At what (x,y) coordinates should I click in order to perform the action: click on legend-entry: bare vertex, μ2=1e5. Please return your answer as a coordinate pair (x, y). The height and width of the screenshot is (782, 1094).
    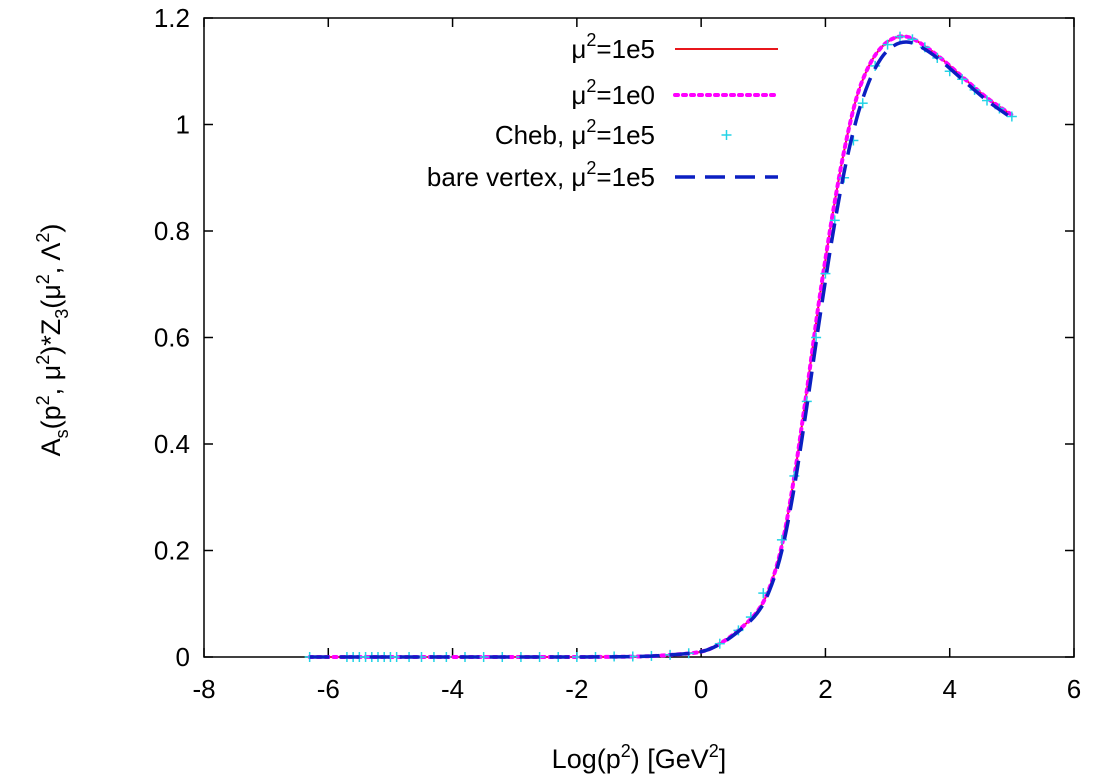
    Looking at the image, I should click on (602, 175).